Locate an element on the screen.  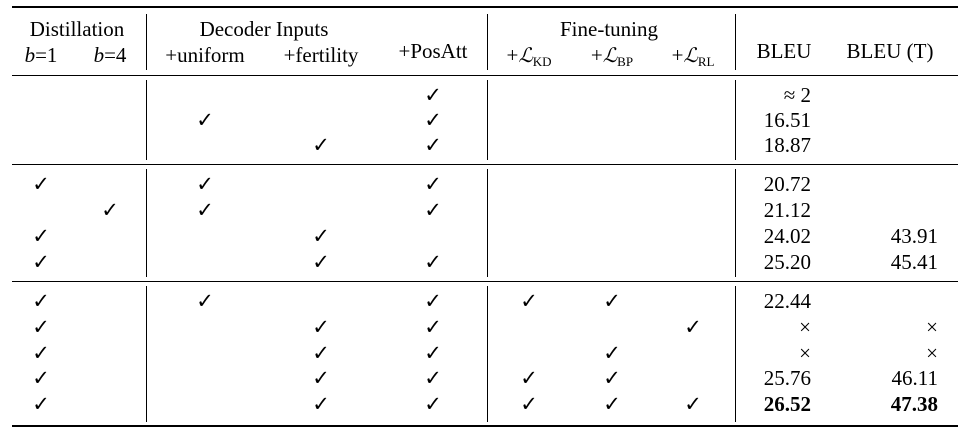
col-header-uniform: +uniform is located at coordinates (205, 55).